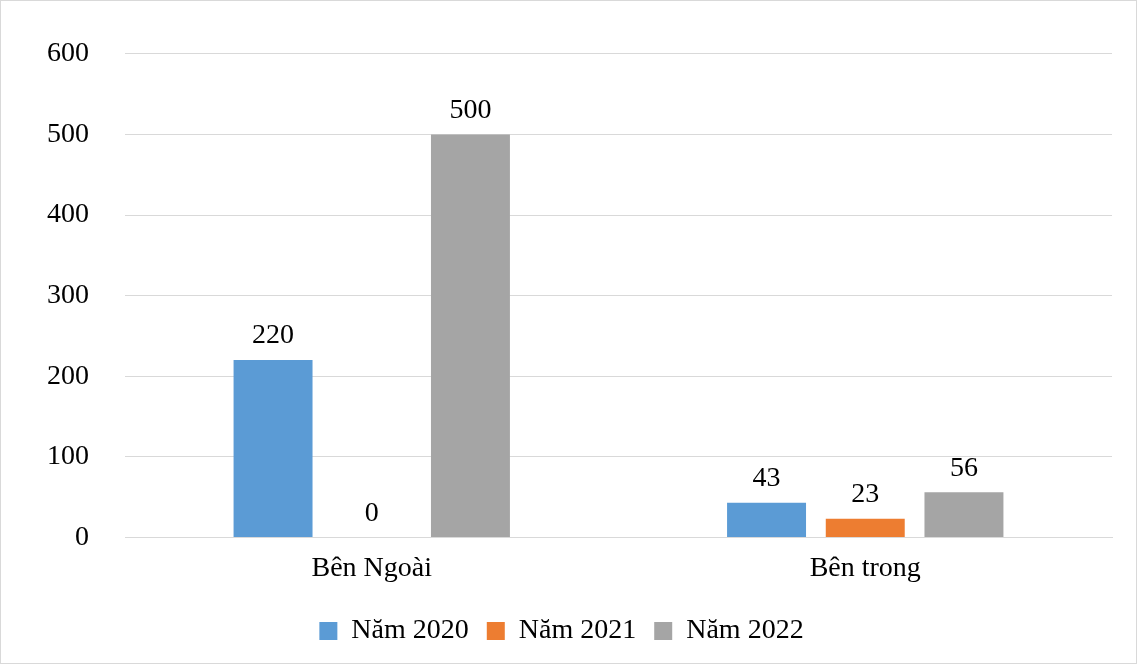 Image resolution: width=1137 pixels, height=664 pixels. I want to click on y-tick-label: 400, so click(68, 213).